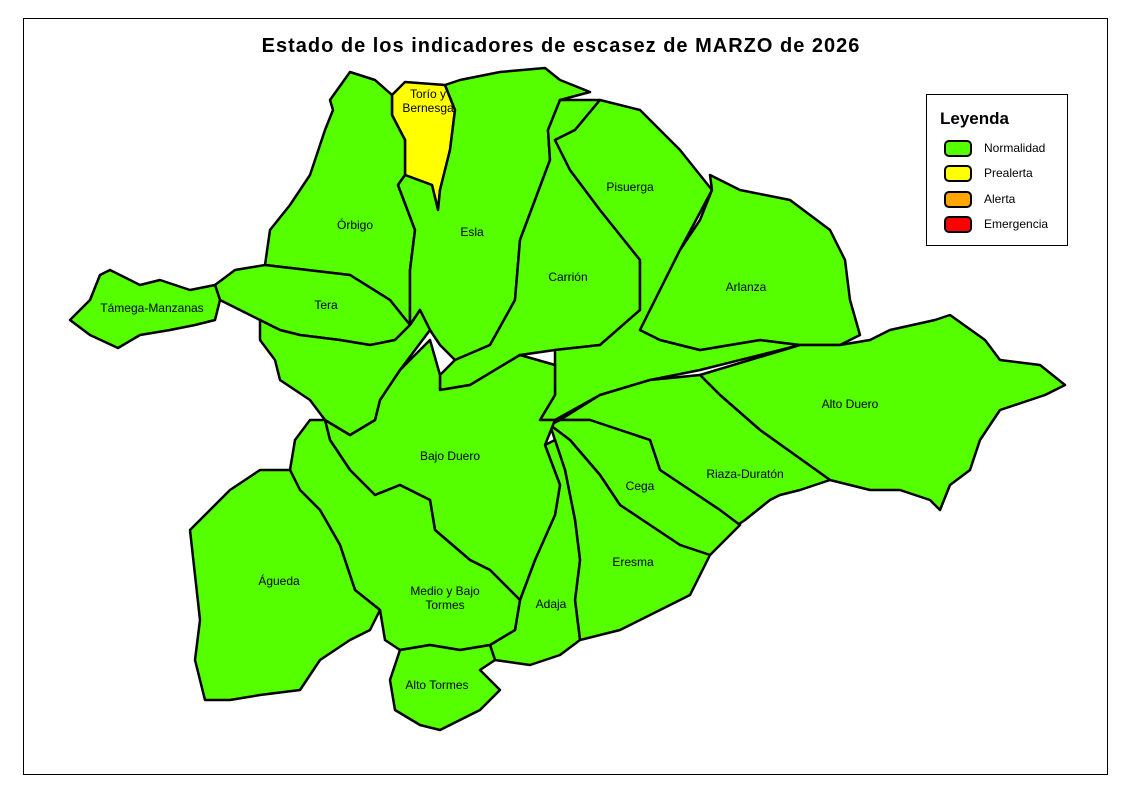 The width and height of the screenshot is (1122, 794). What do you see at coordinates (345, 372) in the screenshot?
I see `basin-unnamed` at bounding box center [345, 372].